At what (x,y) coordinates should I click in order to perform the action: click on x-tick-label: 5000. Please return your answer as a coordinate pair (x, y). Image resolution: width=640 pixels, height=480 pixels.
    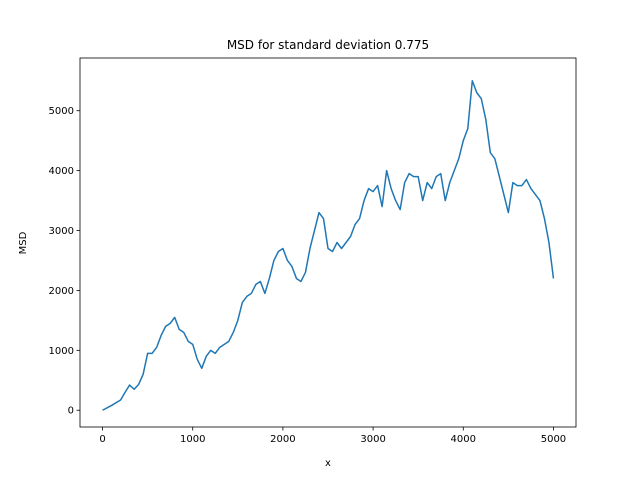
    Looking at the image, I should click on (553, 439).